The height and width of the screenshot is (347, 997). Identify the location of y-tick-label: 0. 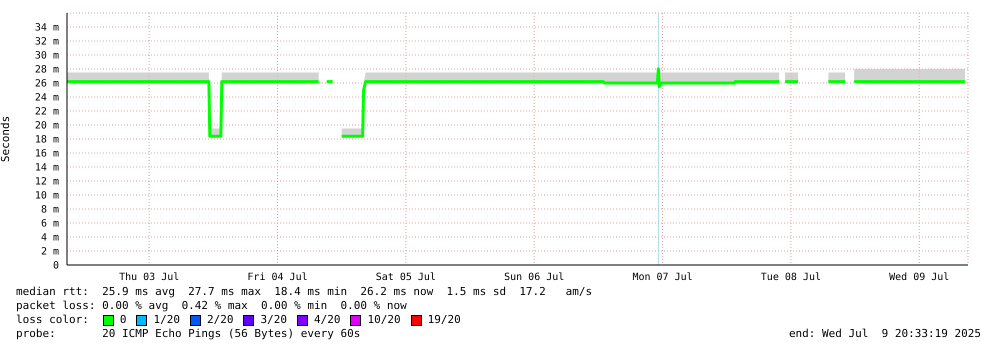
(55, 266).